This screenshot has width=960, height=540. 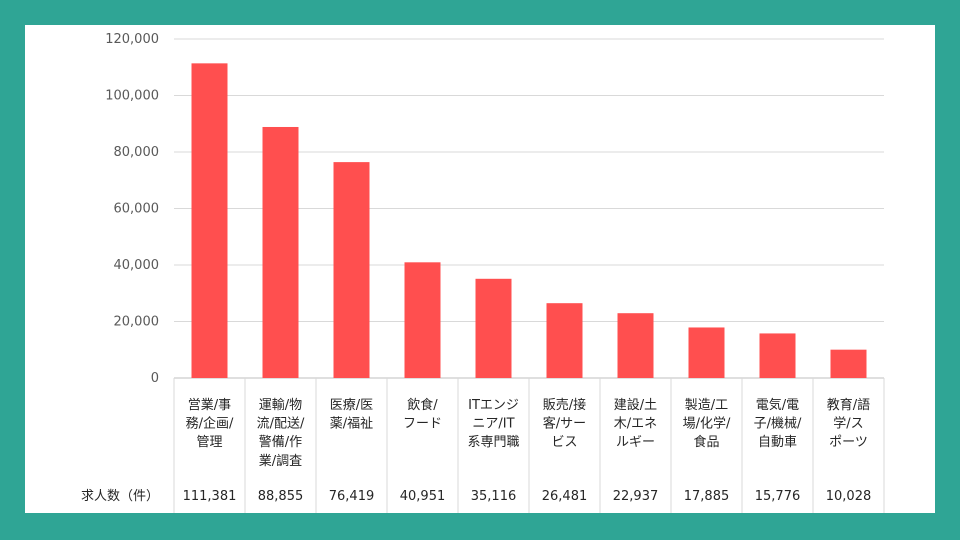 What do you see at coordinates (120, 496) in the screenshot?
I see `table-row-label: 求人数（件）` at bounding box center [120, 496].